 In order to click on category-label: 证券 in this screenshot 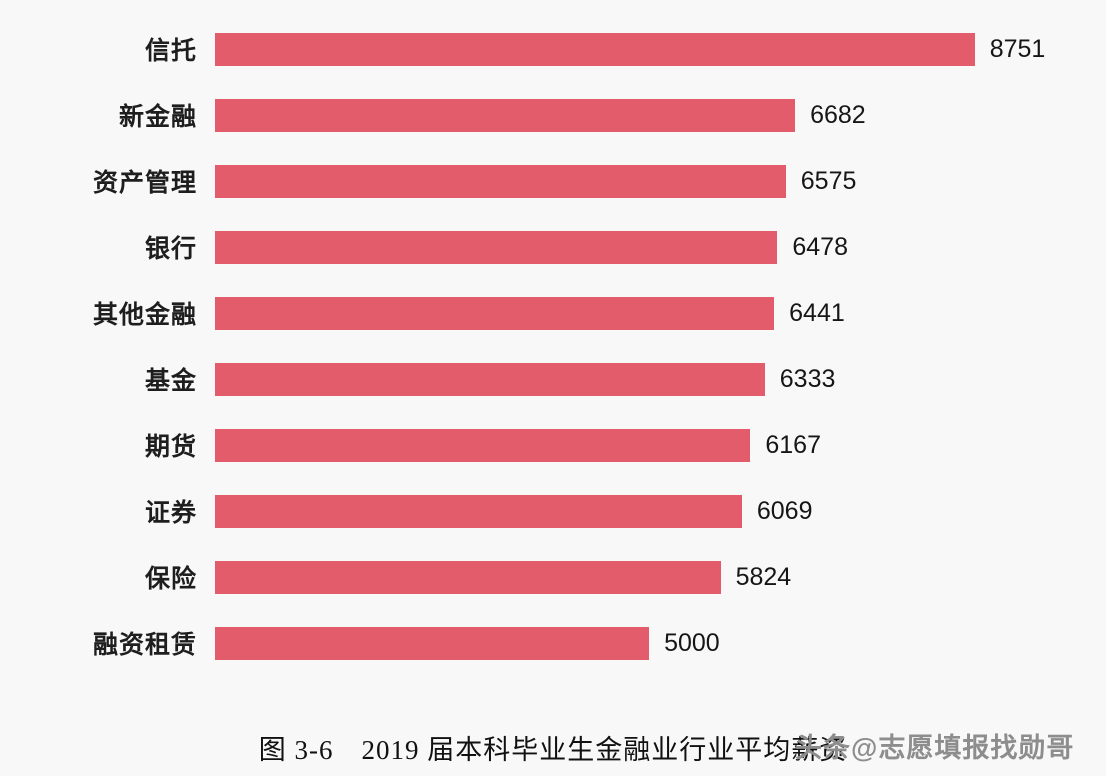, I will do `click(170, 513)`.